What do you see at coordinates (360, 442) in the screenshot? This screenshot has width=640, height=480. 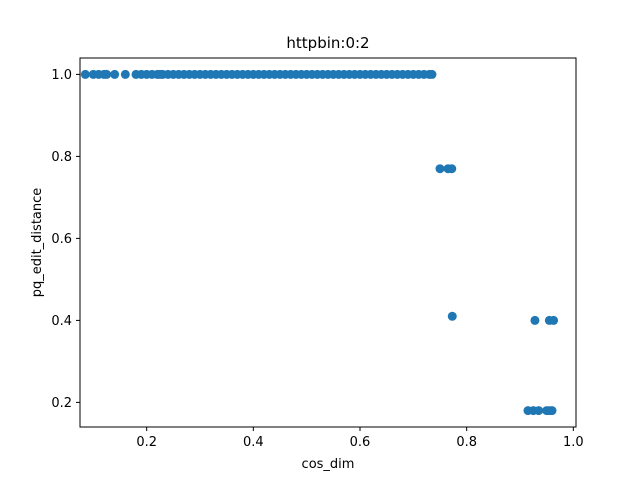 I see `x-tick-label: 0.6` at bounding box center [360, 442].